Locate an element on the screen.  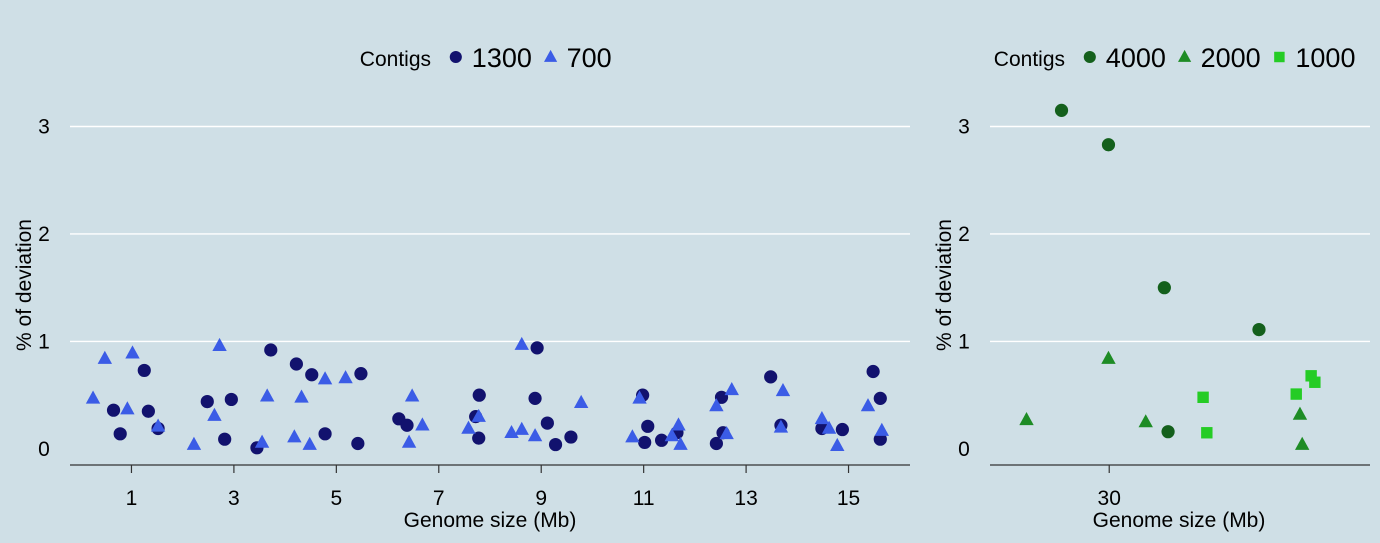
right-legend-title: Contigs is located at coordinates (1029, 59).